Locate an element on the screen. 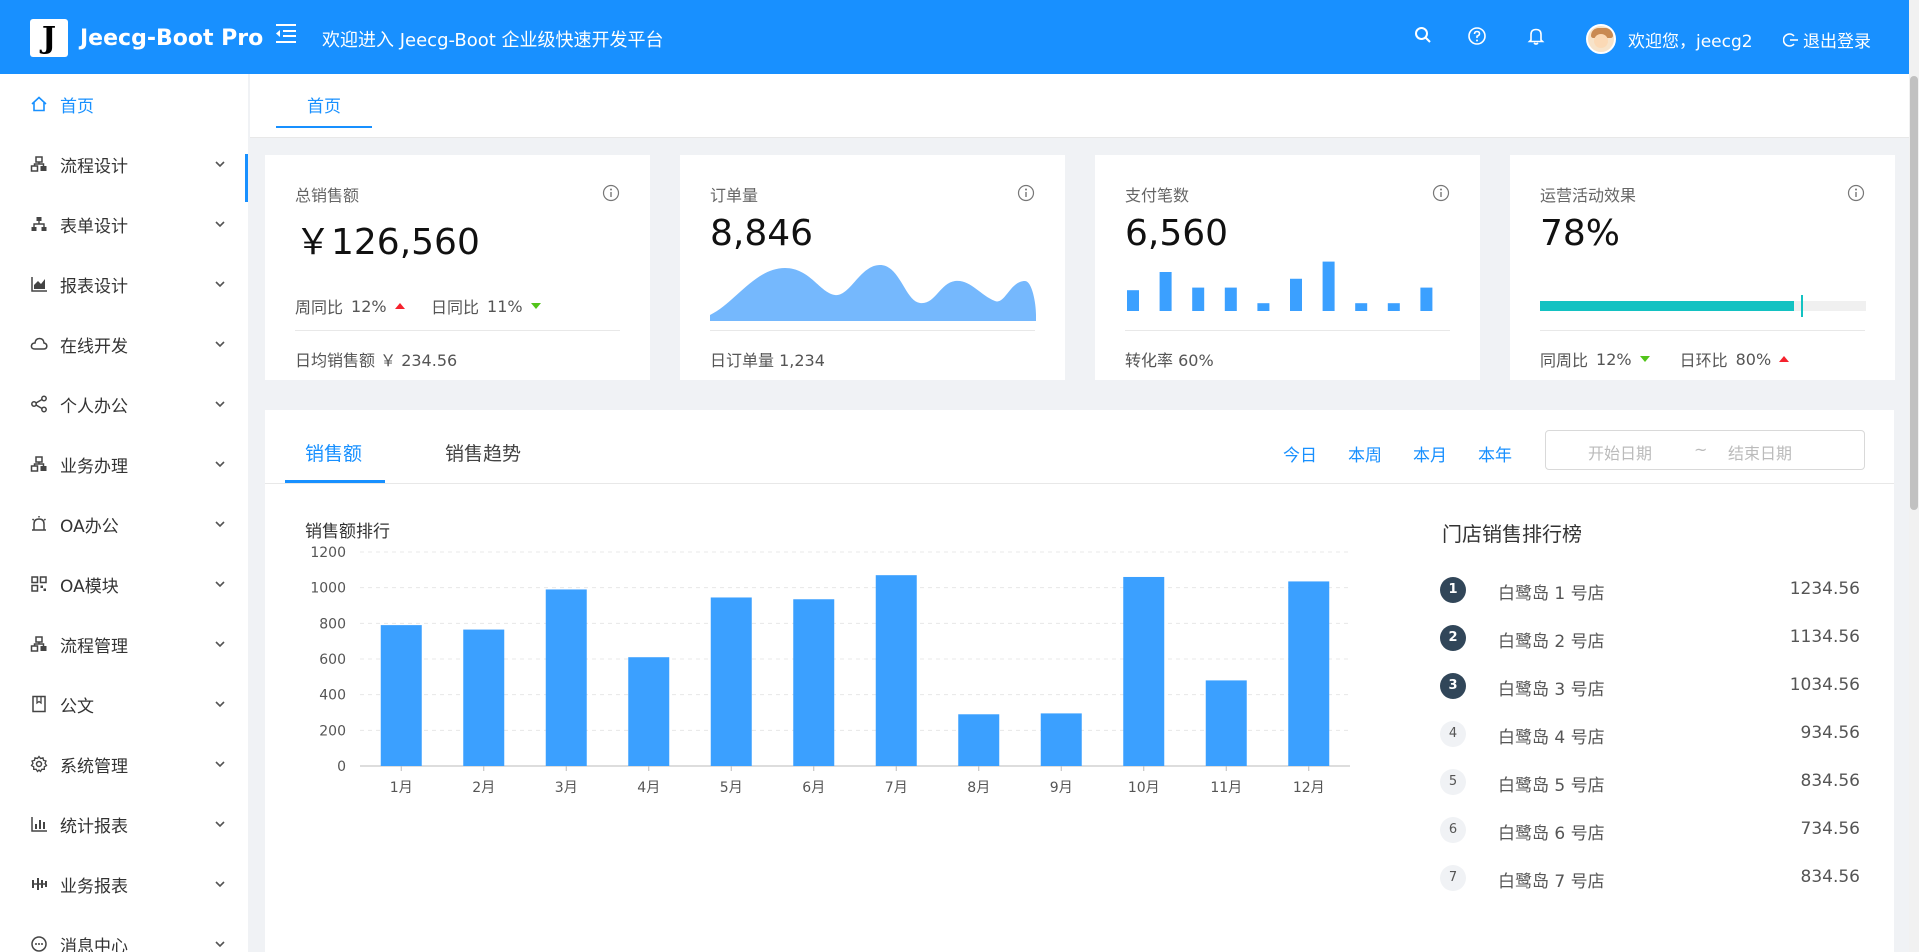 This screenshot has height=952, width=1919. trend-value: 12% is located at coordinates (369, 306).